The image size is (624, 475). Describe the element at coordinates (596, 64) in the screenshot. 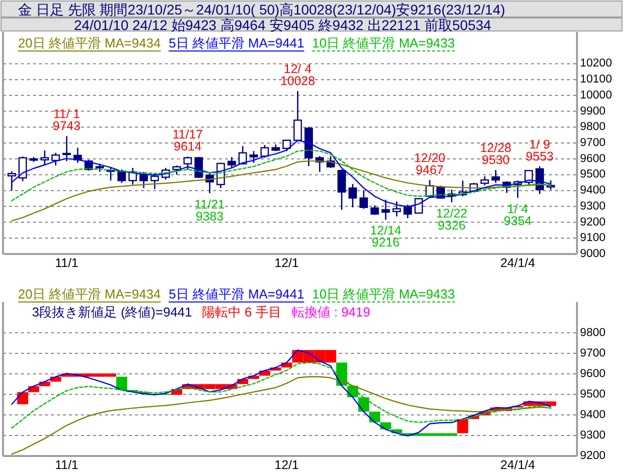

I see `y-tick-label: 10200` at that location.